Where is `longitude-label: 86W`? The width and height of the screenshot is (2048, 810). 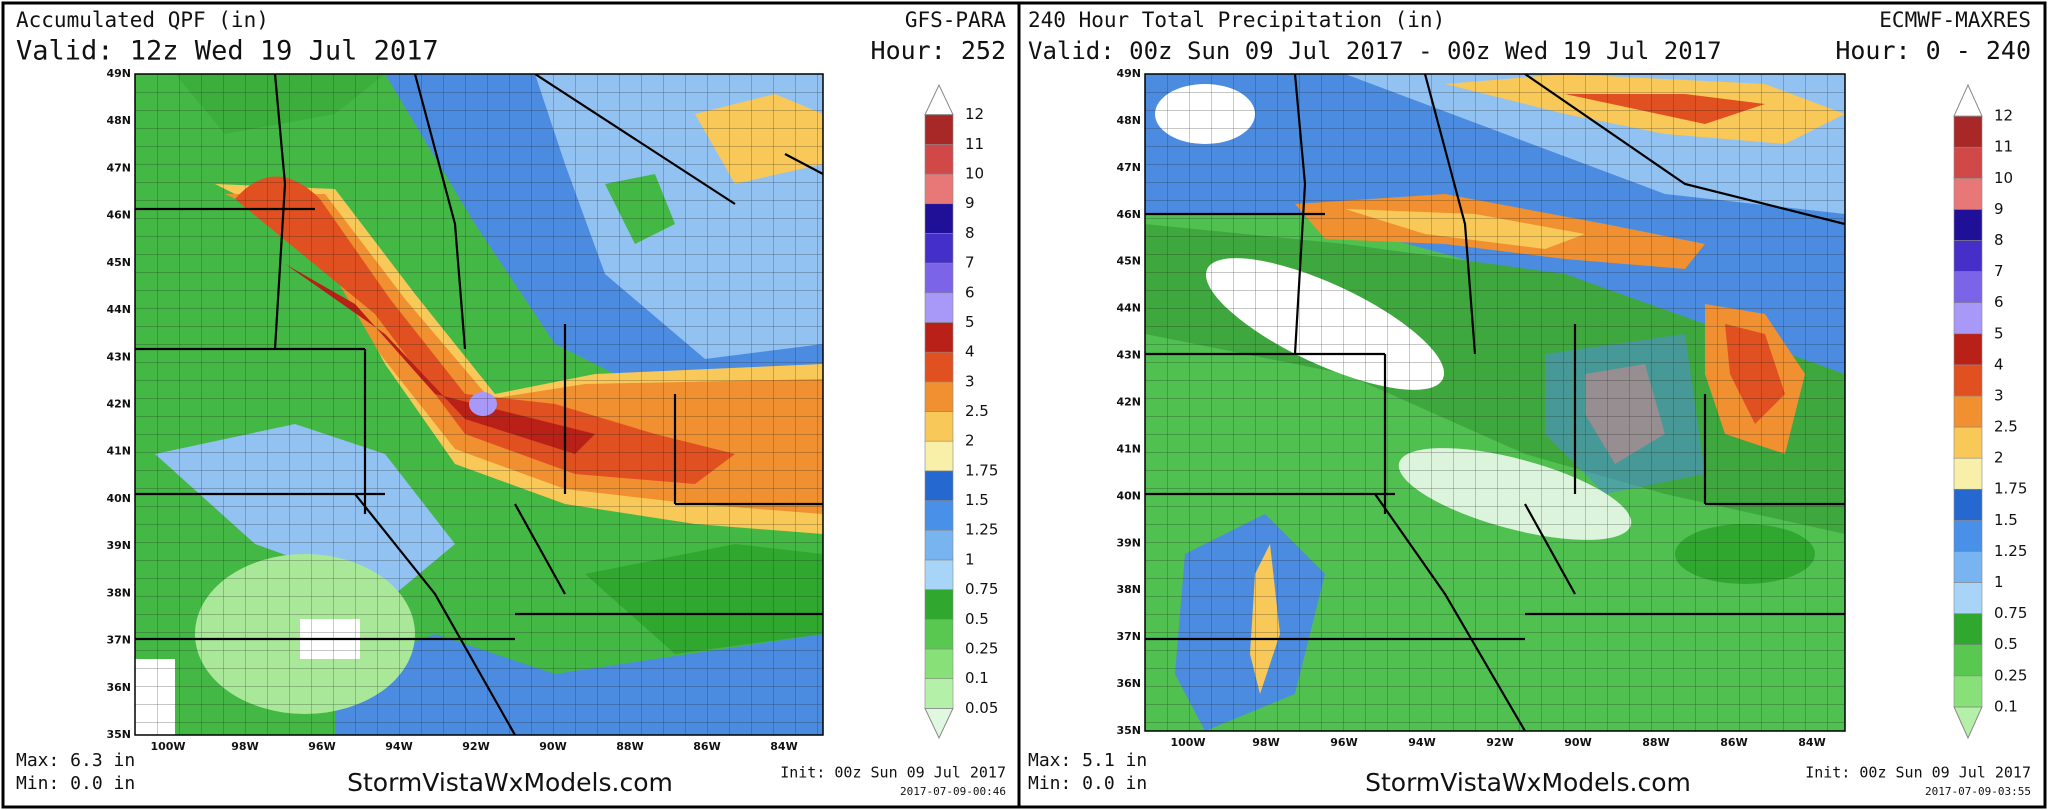
longitude-label: 86W is located at coordinates (1733, 742).